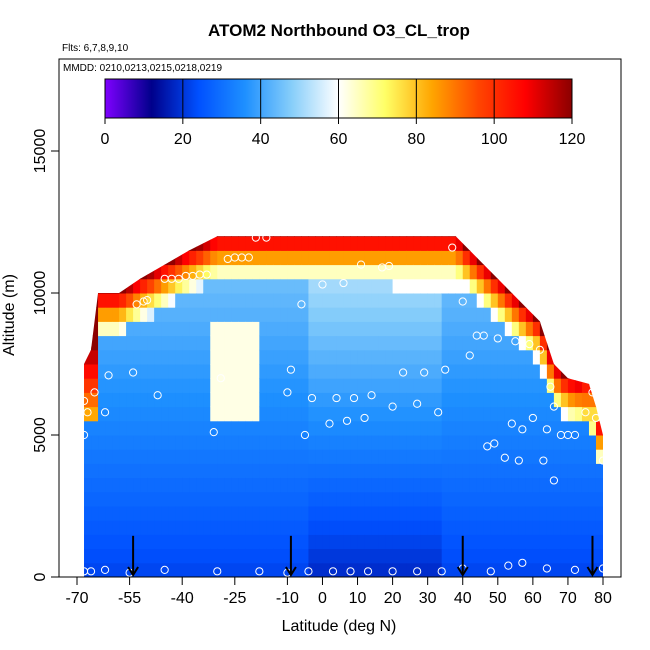 This screenshot has height=650, width=650. I want to click on colorbar: 0 20 40 60 80 100 120, so click(343, 113).